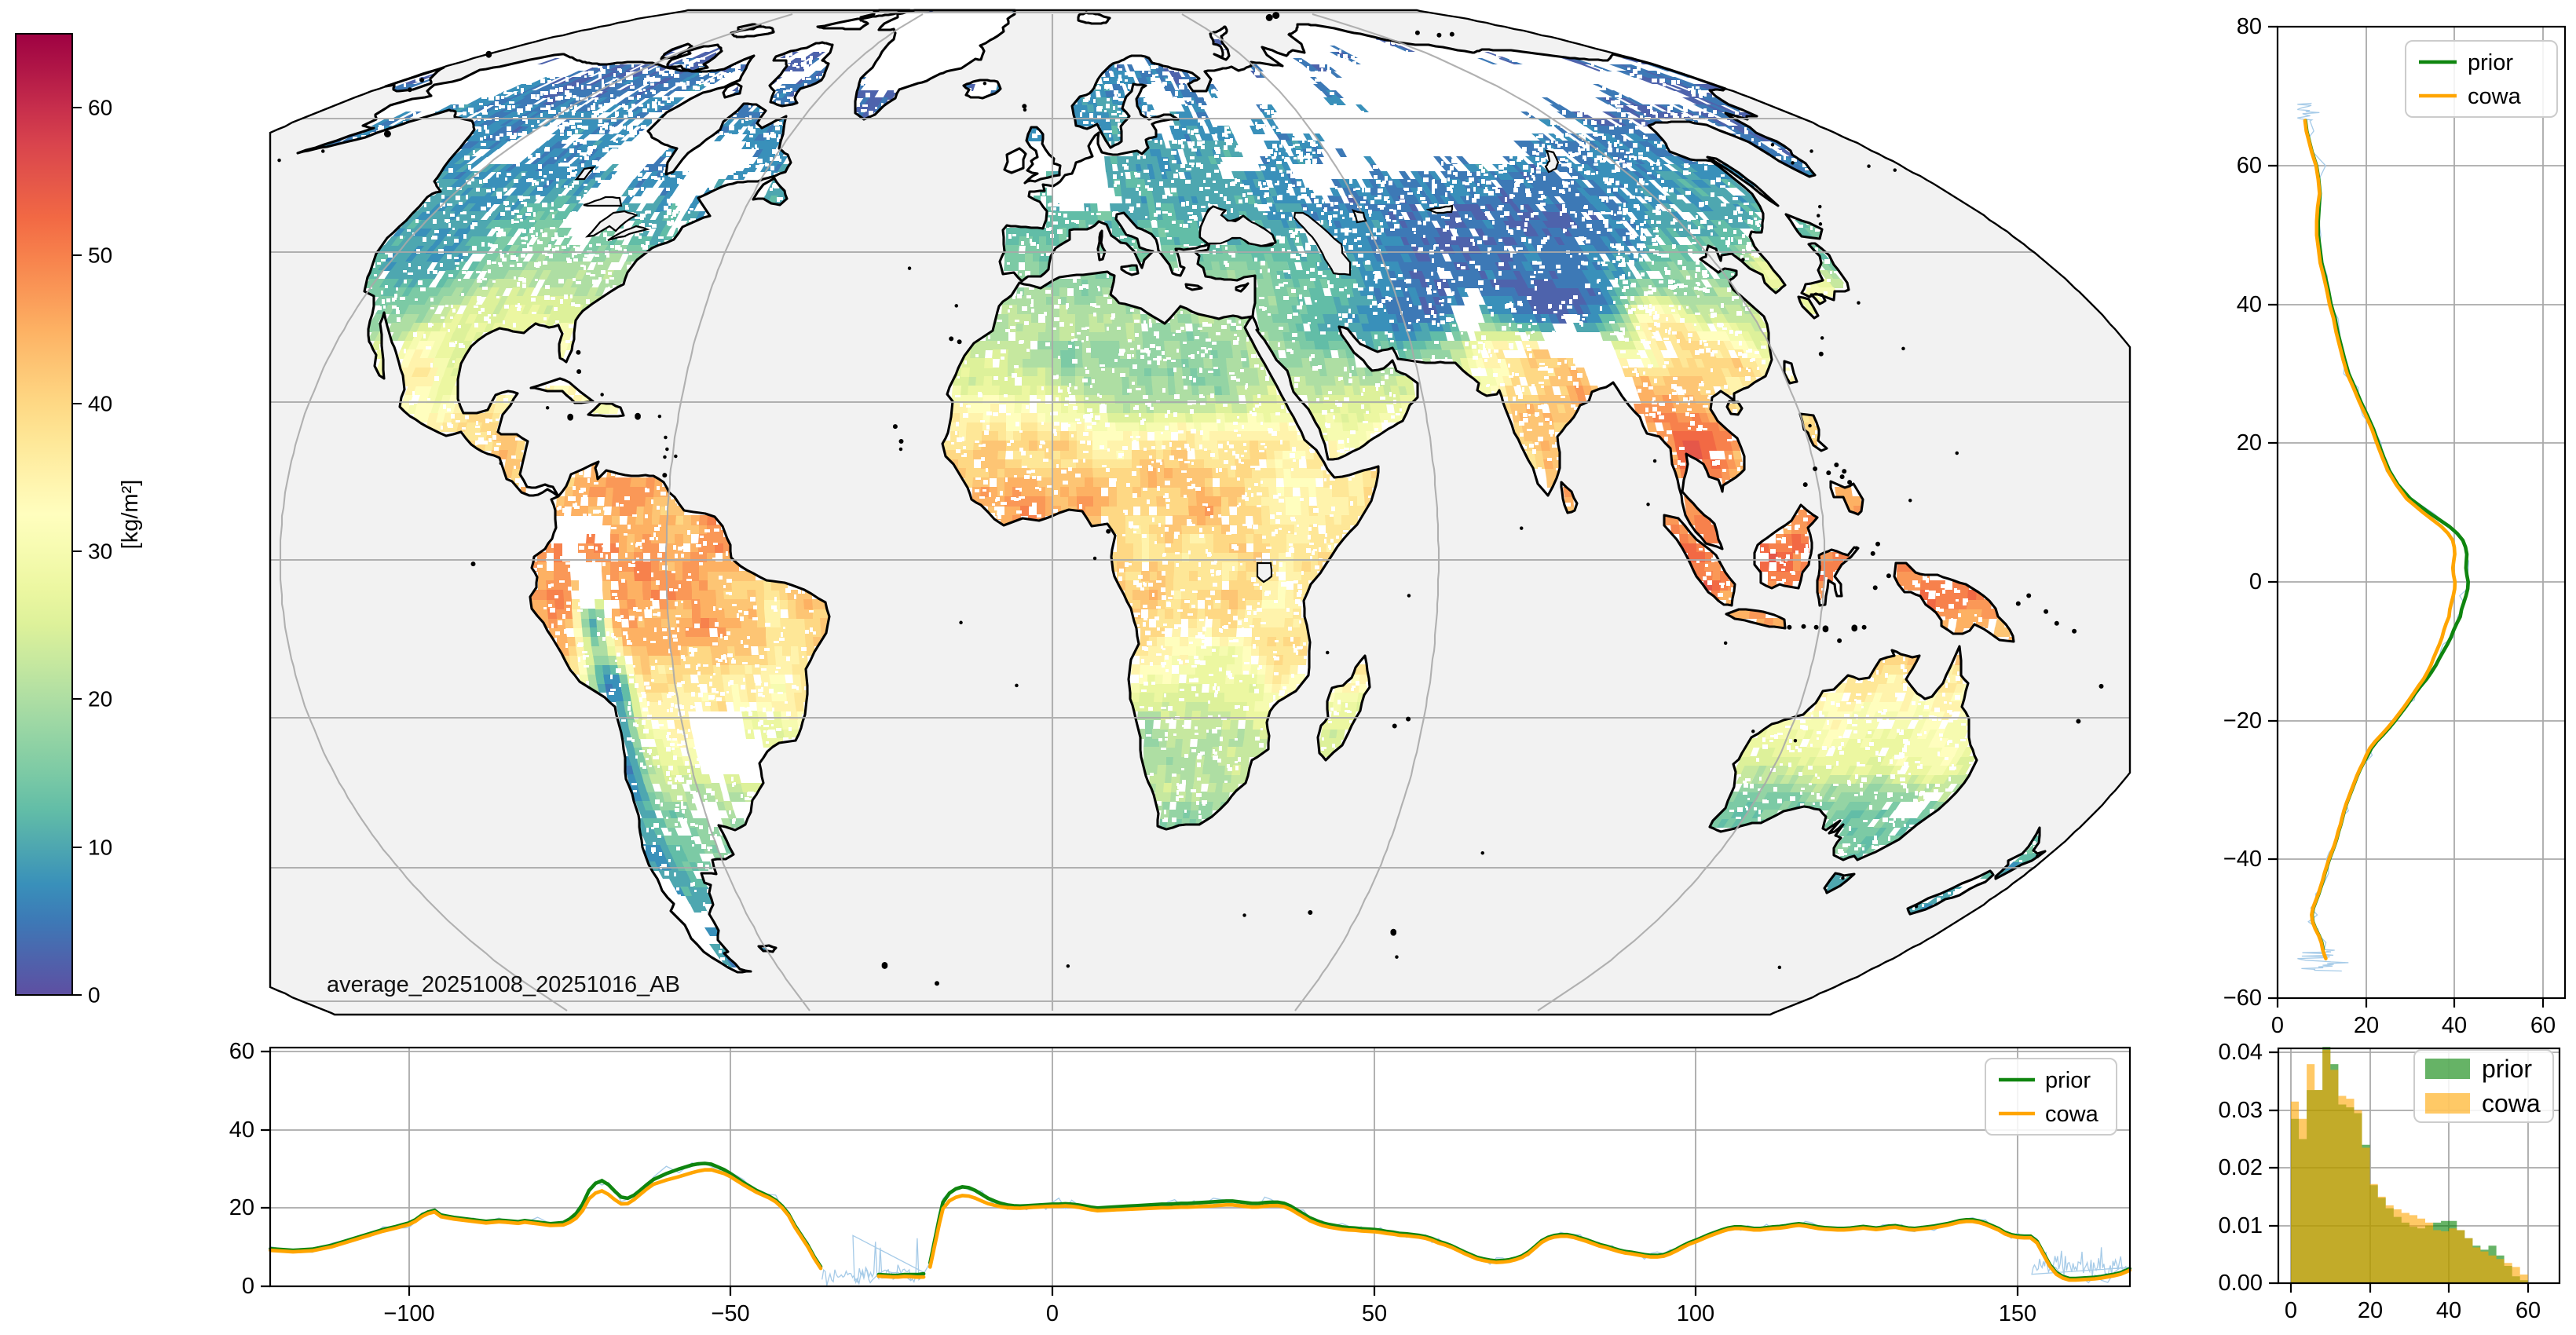  I want to click on svg-text: 0.04, so click(2241, 1052).